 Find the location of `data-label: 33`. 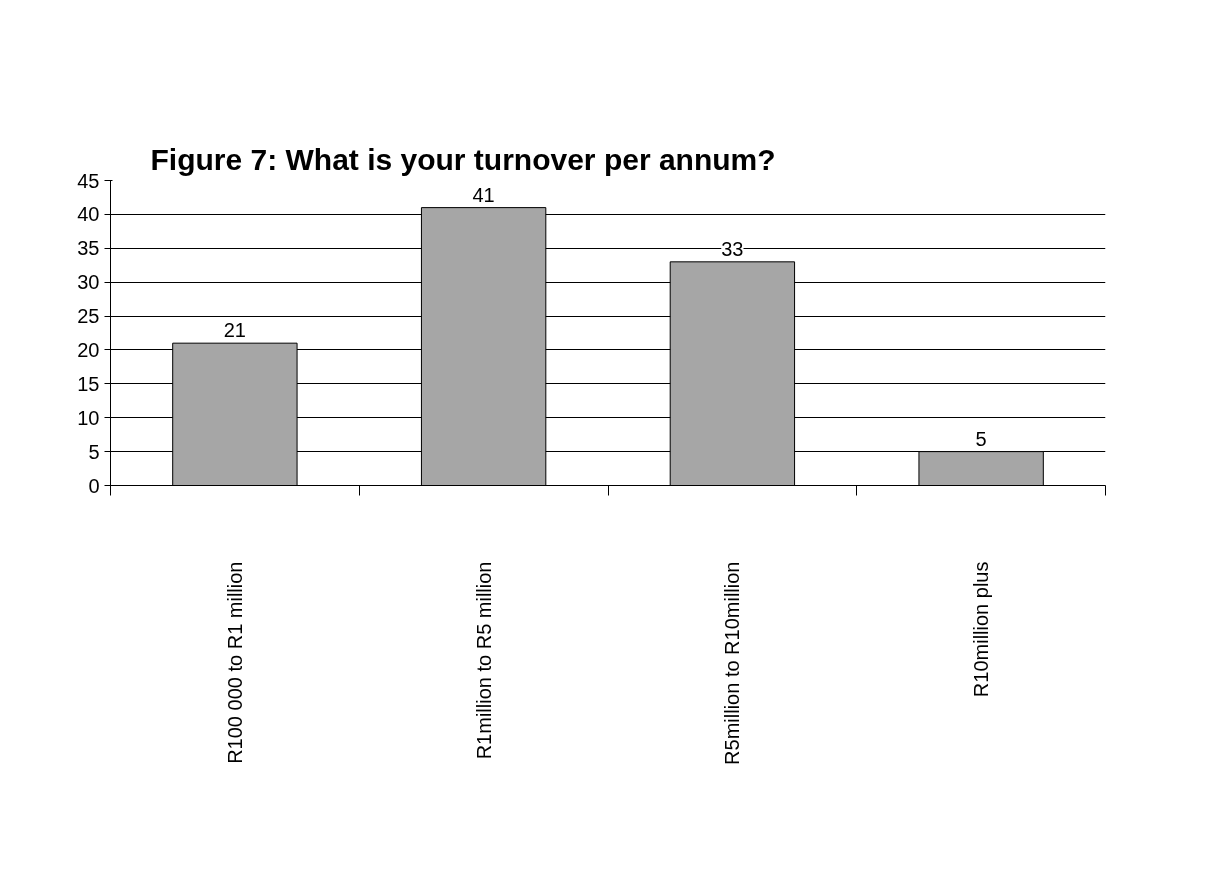

data-label: 33 is located at coordinates (732, 248).